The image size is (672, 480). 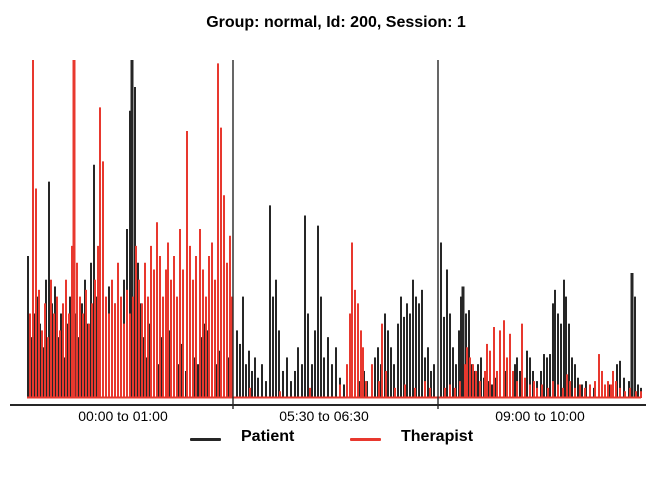 What do you see at coordinates (437, 436) in the screenshot?
I see `legend-label-therapist: Therapist` at bounding box center [437, 436].